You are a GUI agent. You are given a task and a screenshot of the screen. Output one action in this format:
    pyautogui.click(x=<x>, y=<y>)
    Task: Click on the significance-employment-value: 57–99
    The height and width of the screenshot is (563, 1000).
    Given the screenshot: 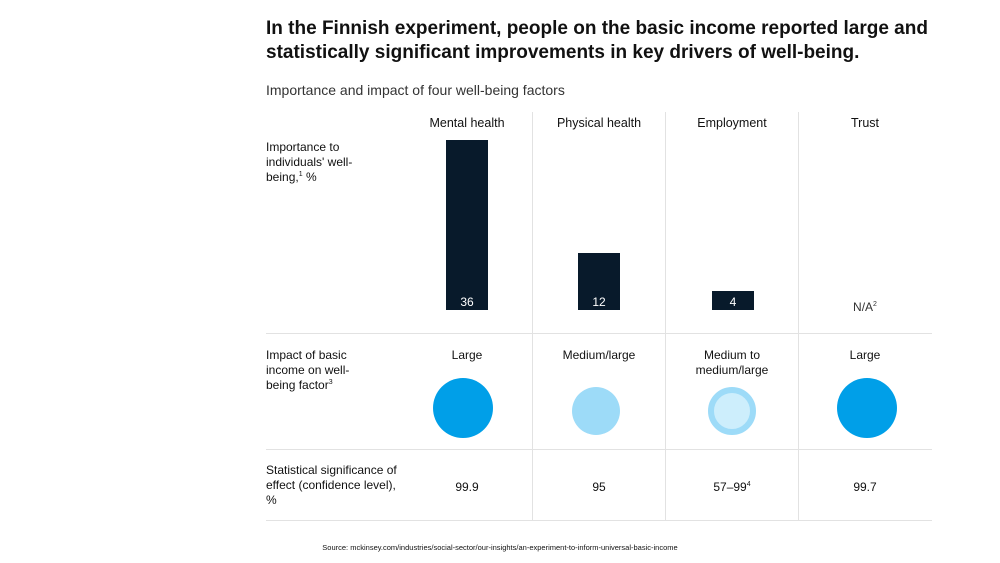 What is the action you would take?
    pyautogui.click(x=730, y=487)
    